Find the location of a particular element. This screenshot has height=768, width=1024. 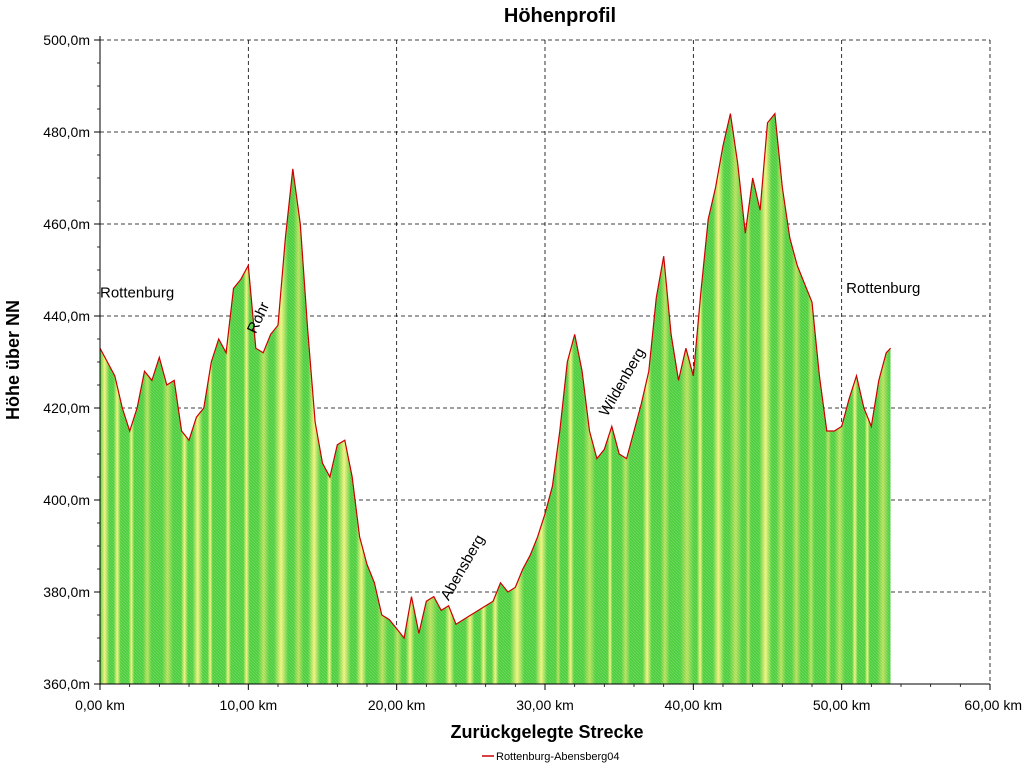

chart-title: Höhenprofil is located at coordinates (560, 16).